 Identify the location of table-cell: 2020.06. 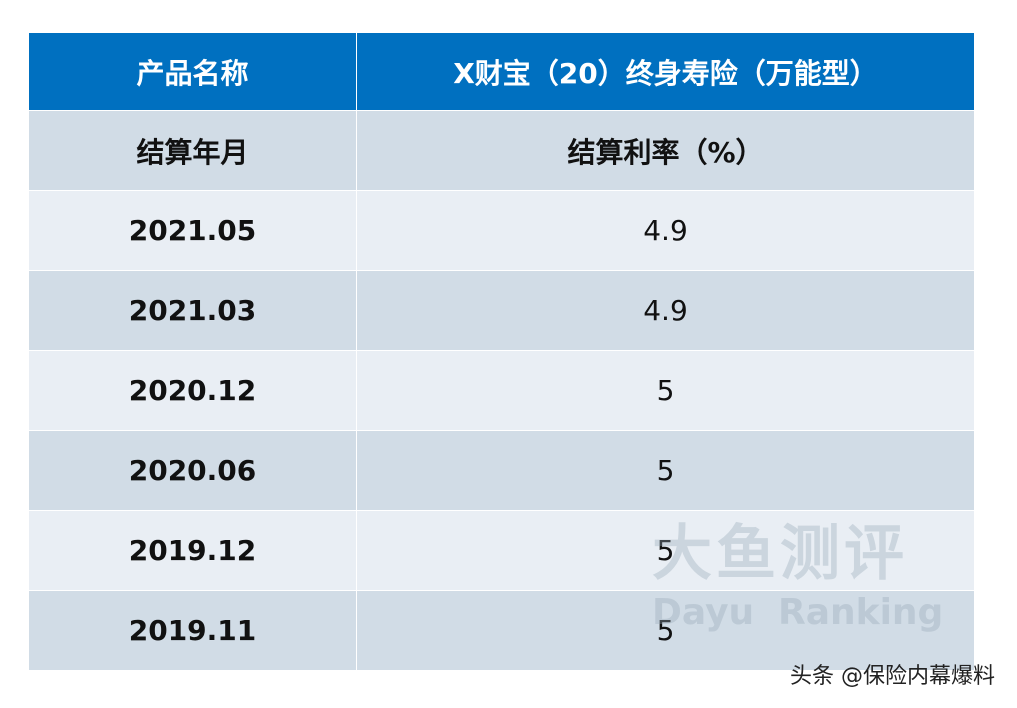
(193, 470).